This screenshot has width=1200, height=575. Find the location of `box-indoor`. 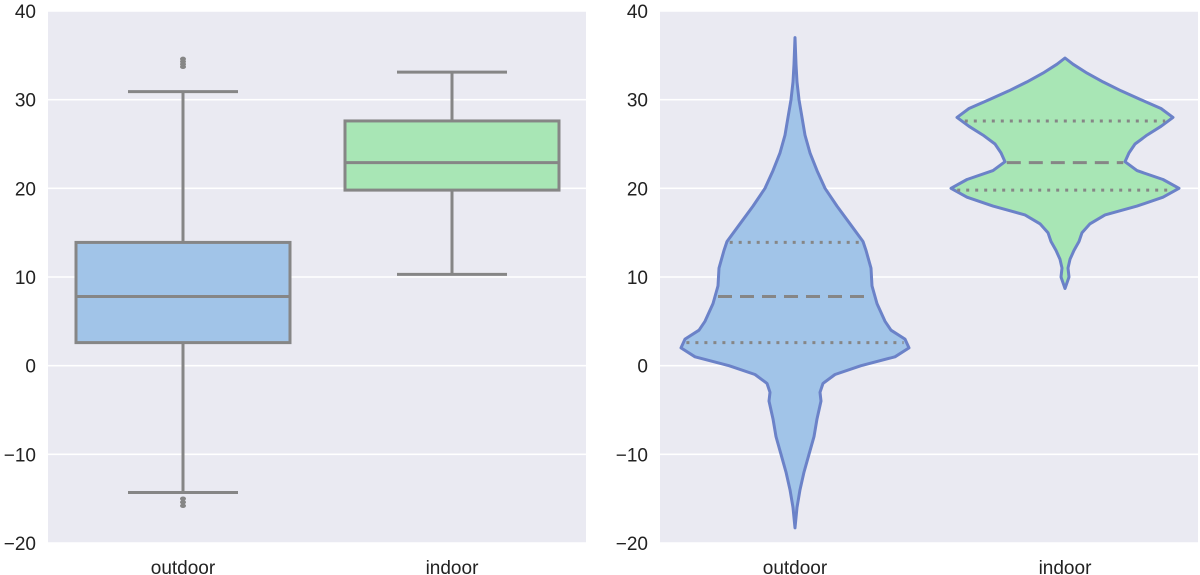

box-indoor is located at coordinates (452, 155).